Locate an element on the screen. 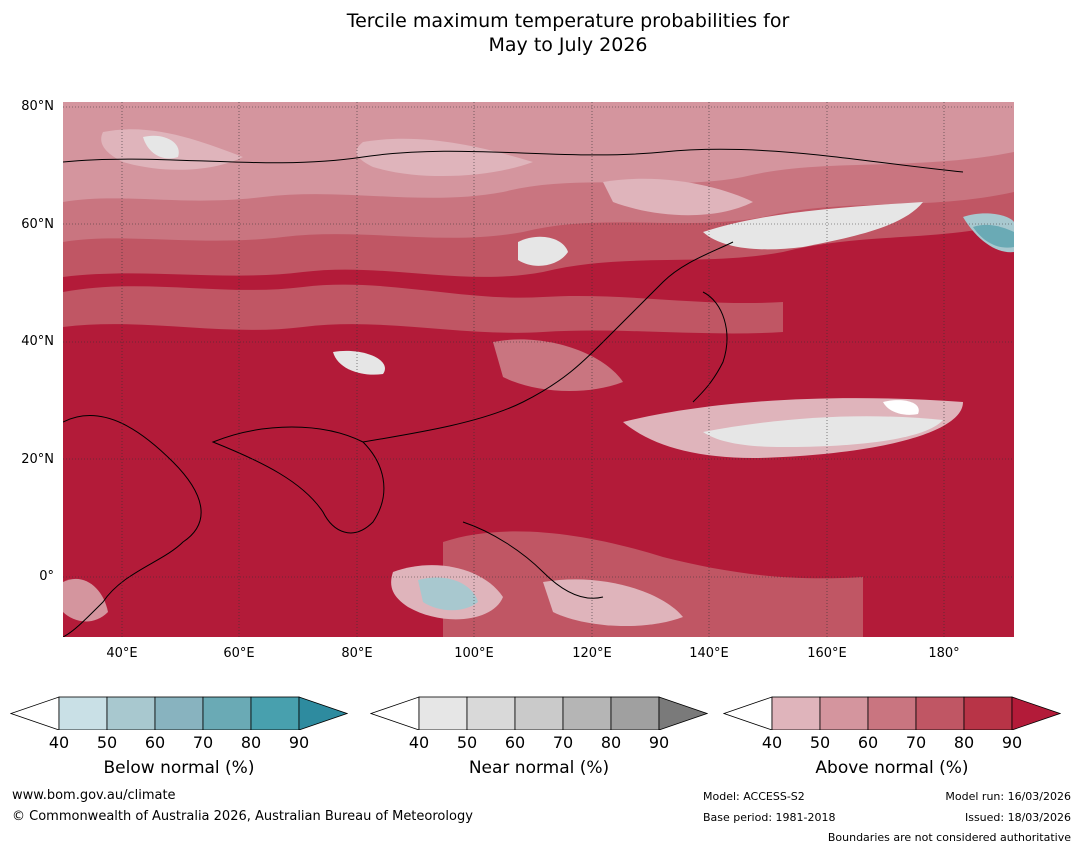  colorbar-above-normal is located at coordinates (892, 713).